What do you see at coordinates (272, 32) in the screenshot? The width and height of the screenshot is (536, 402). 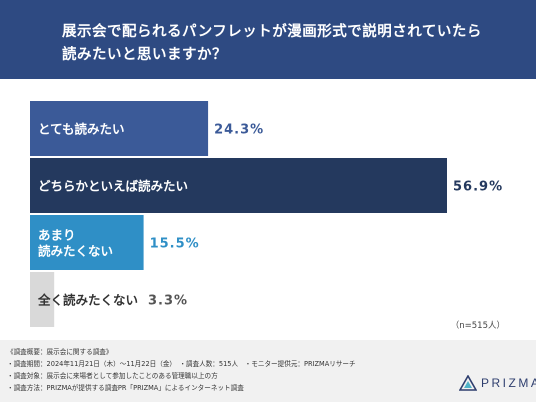 I see `title-line-1: 展示会で配られるパンフレットが漫画形式で説明されていたら` at bounding box center [272, 32].